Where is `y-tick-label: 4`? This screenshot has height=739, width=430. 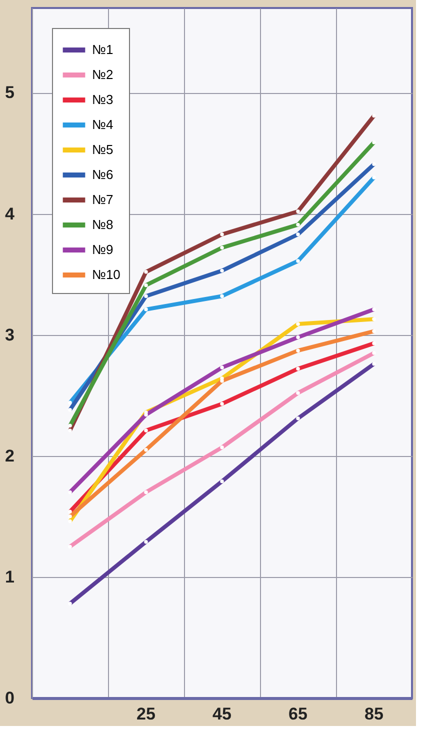 y-tick-label: 4 is located at coordinates (10, 214).